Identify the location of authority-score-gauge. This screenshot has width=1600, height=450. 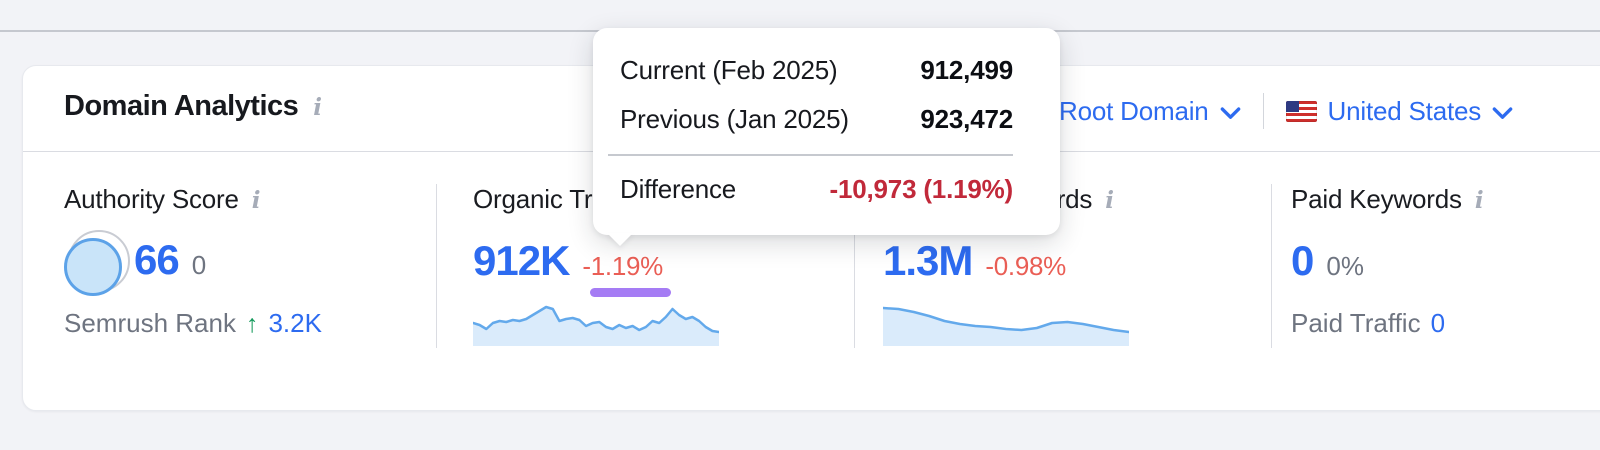
(97, 263).